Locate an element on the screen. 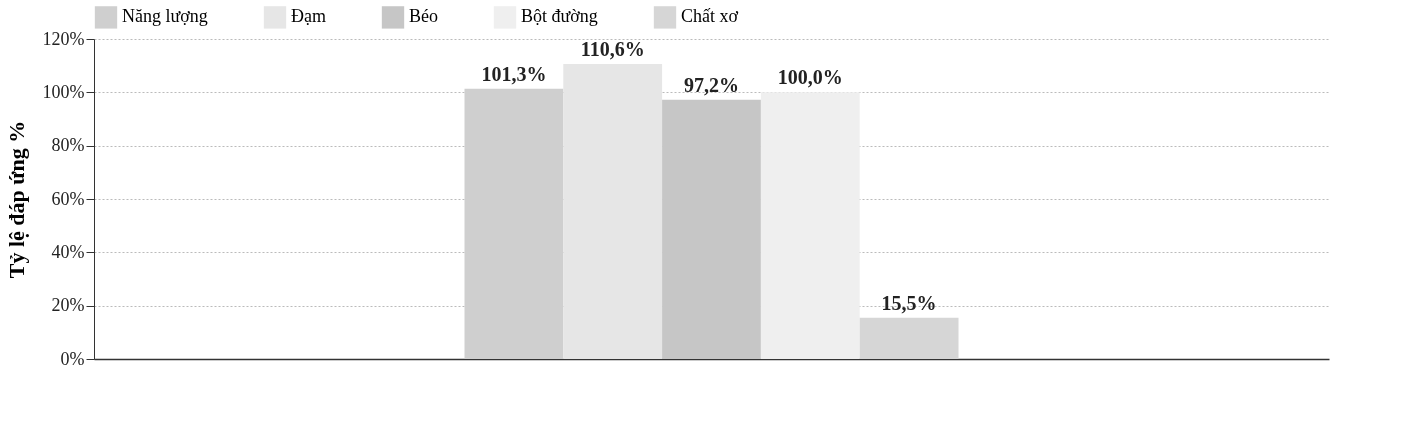  data-label: 110,6% is located at coordinates (612, 49).